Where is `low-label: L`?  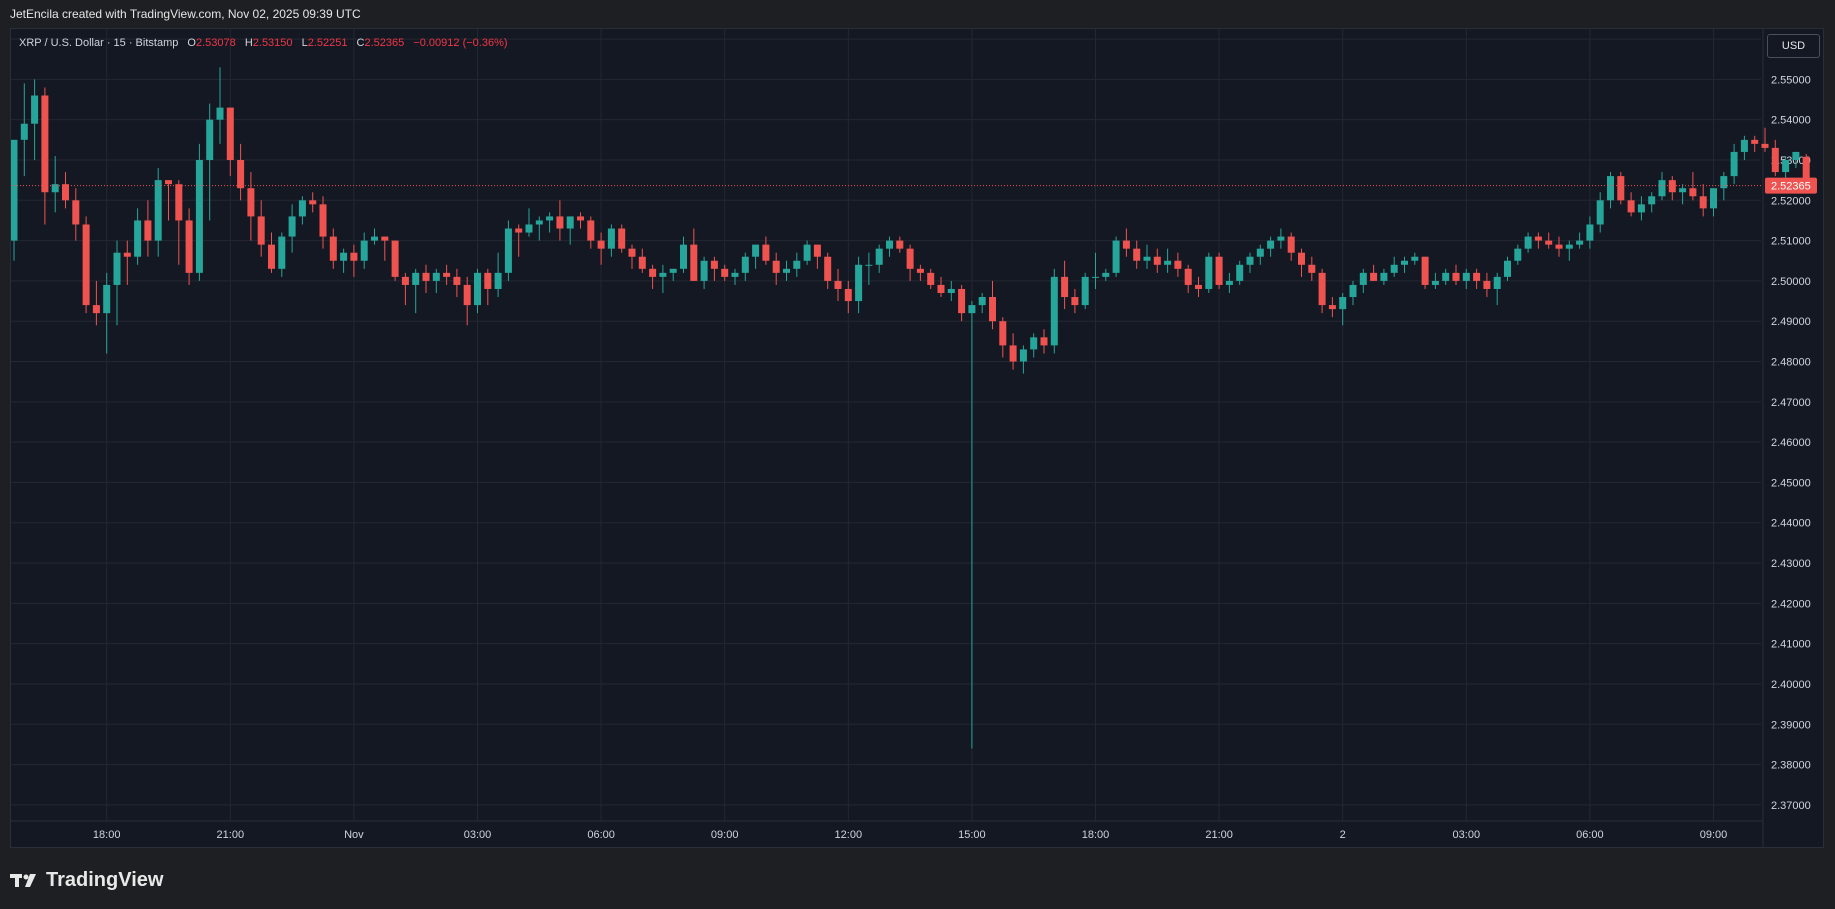
low-label: L is located at coordinates (304, 43).